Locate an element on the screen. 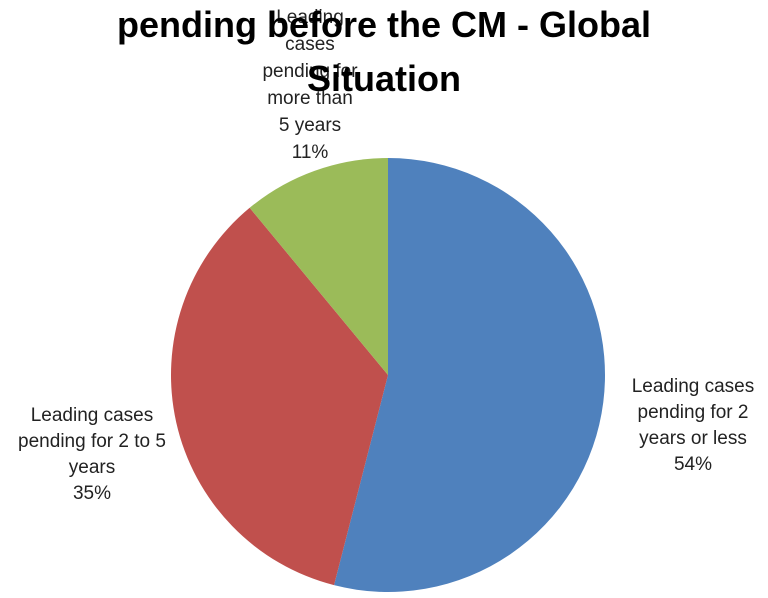 This screenshot has height=598, width=768. pie-slice is located at coordinates (318, 266).